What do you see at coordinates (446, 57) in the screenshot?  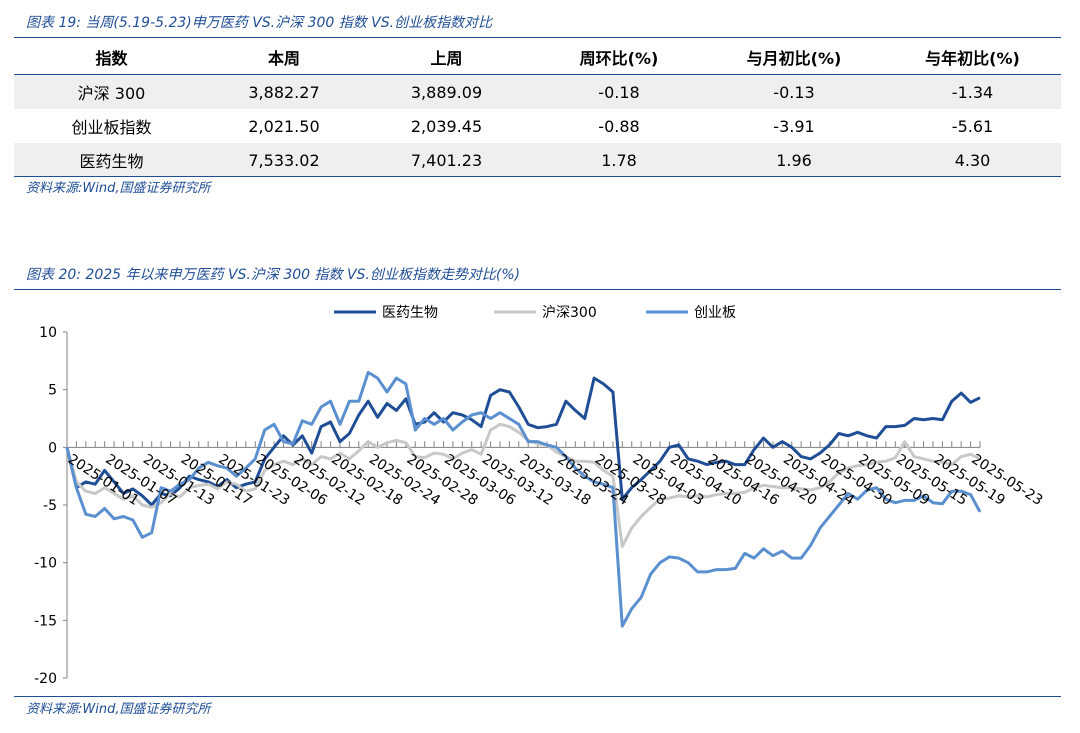 I see `header-last-week: 上周` at bounding box center [446, 57].